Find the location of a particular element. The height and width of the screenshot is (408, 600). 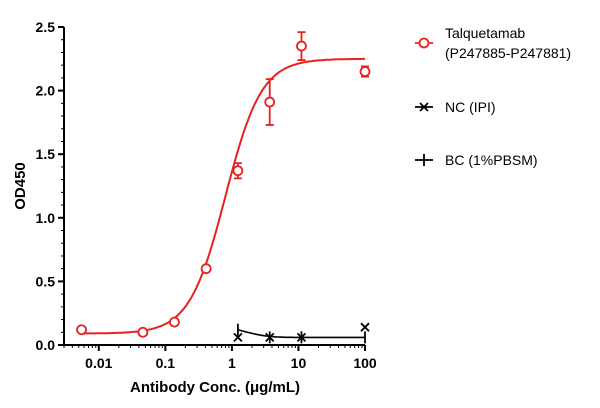

y-tick-label: 0.5 is located at coordinates (46, 281).